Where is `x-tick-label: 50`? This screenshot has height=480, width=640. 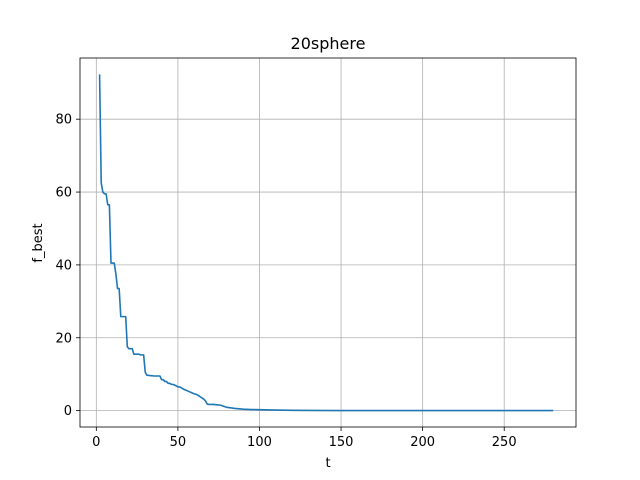
x-tick-label: 50 is located at coordinates (178, 442).